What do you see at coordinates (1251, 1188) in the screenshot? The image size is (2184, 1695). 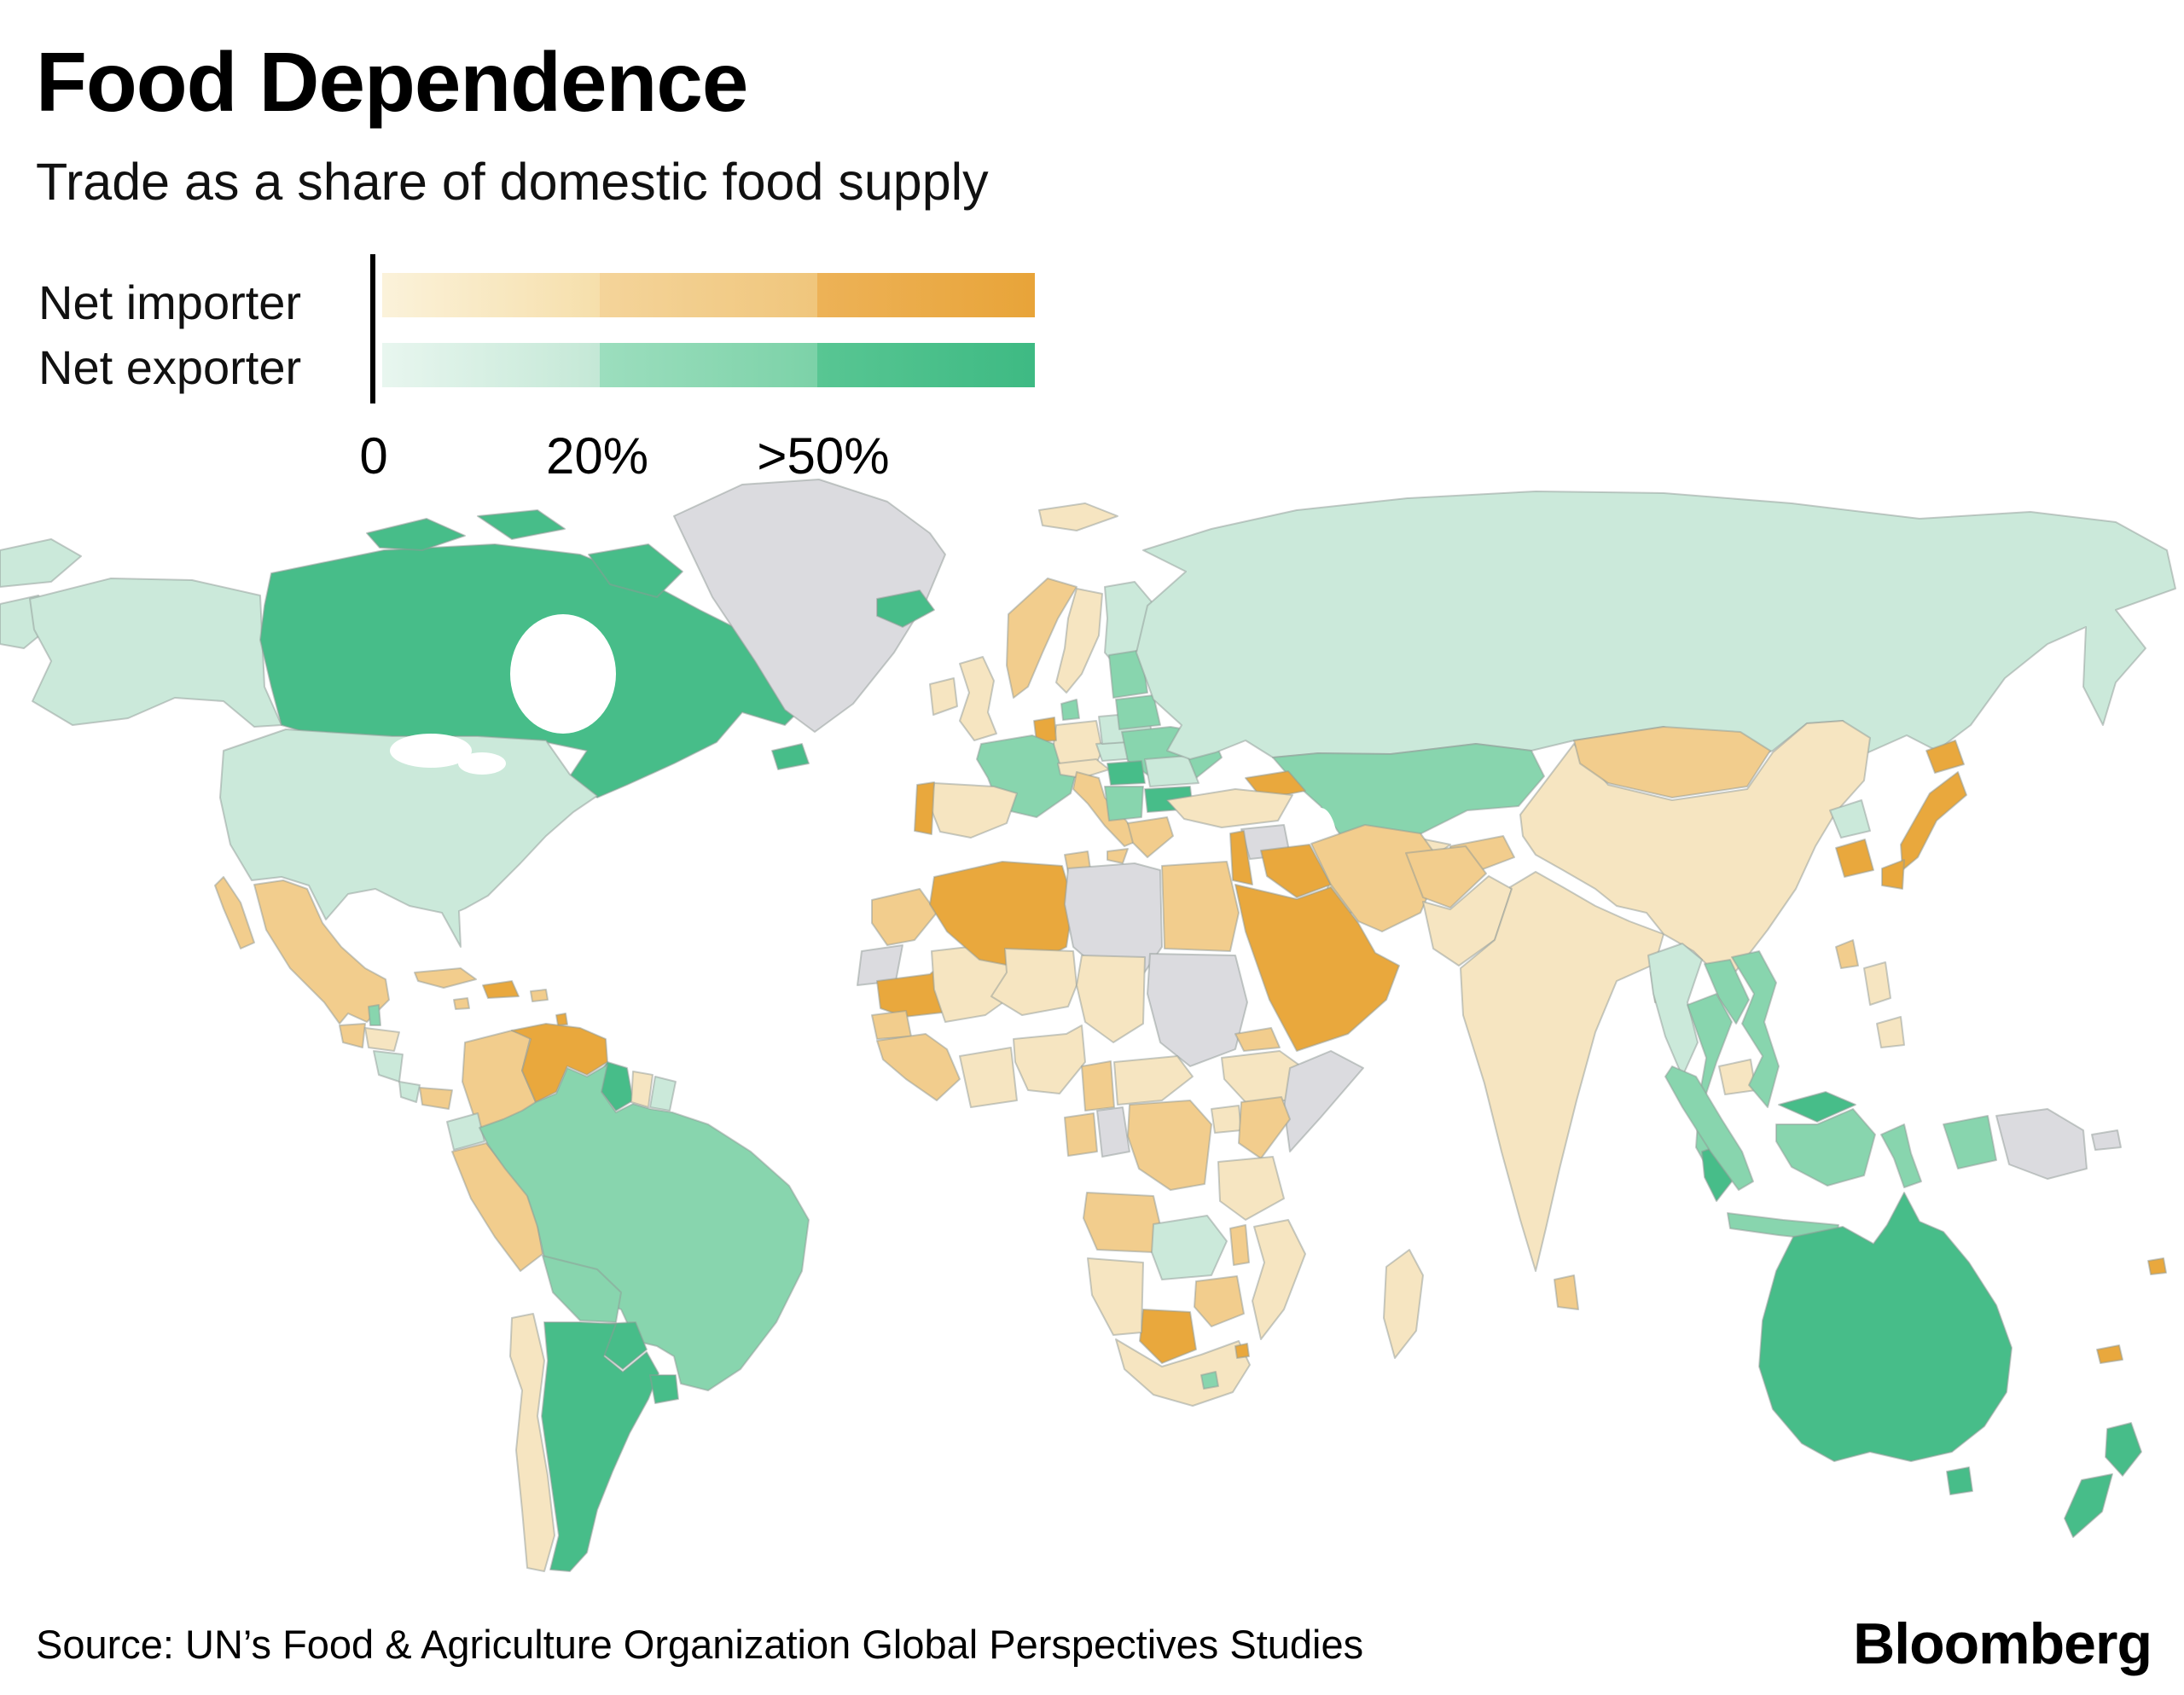 I see `country-tanzania` at bounding box center [1251, 1188].